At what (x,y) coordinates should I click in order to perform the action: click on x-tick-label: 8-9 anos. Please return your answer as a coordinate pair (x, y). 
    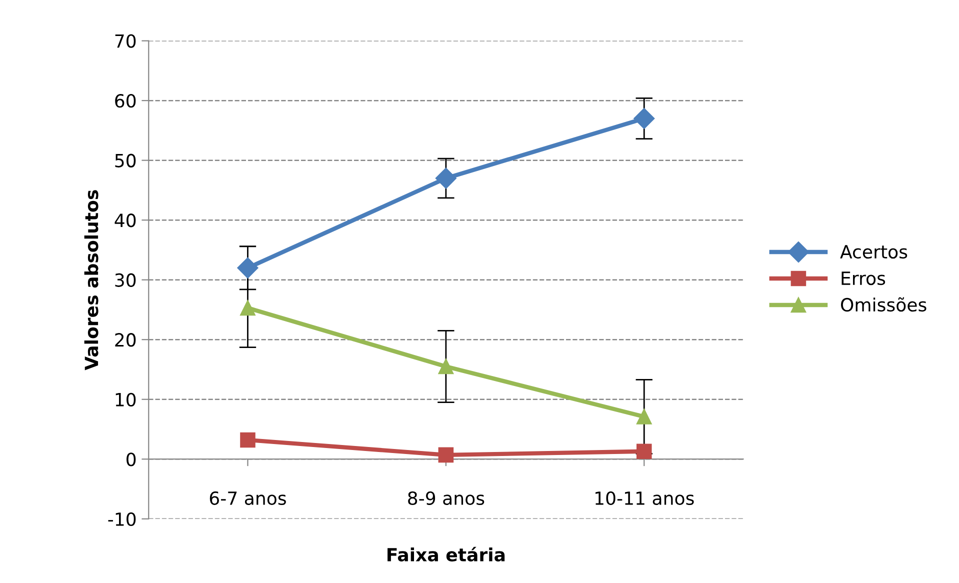
    Looking at the image, I should click on (446, 498).